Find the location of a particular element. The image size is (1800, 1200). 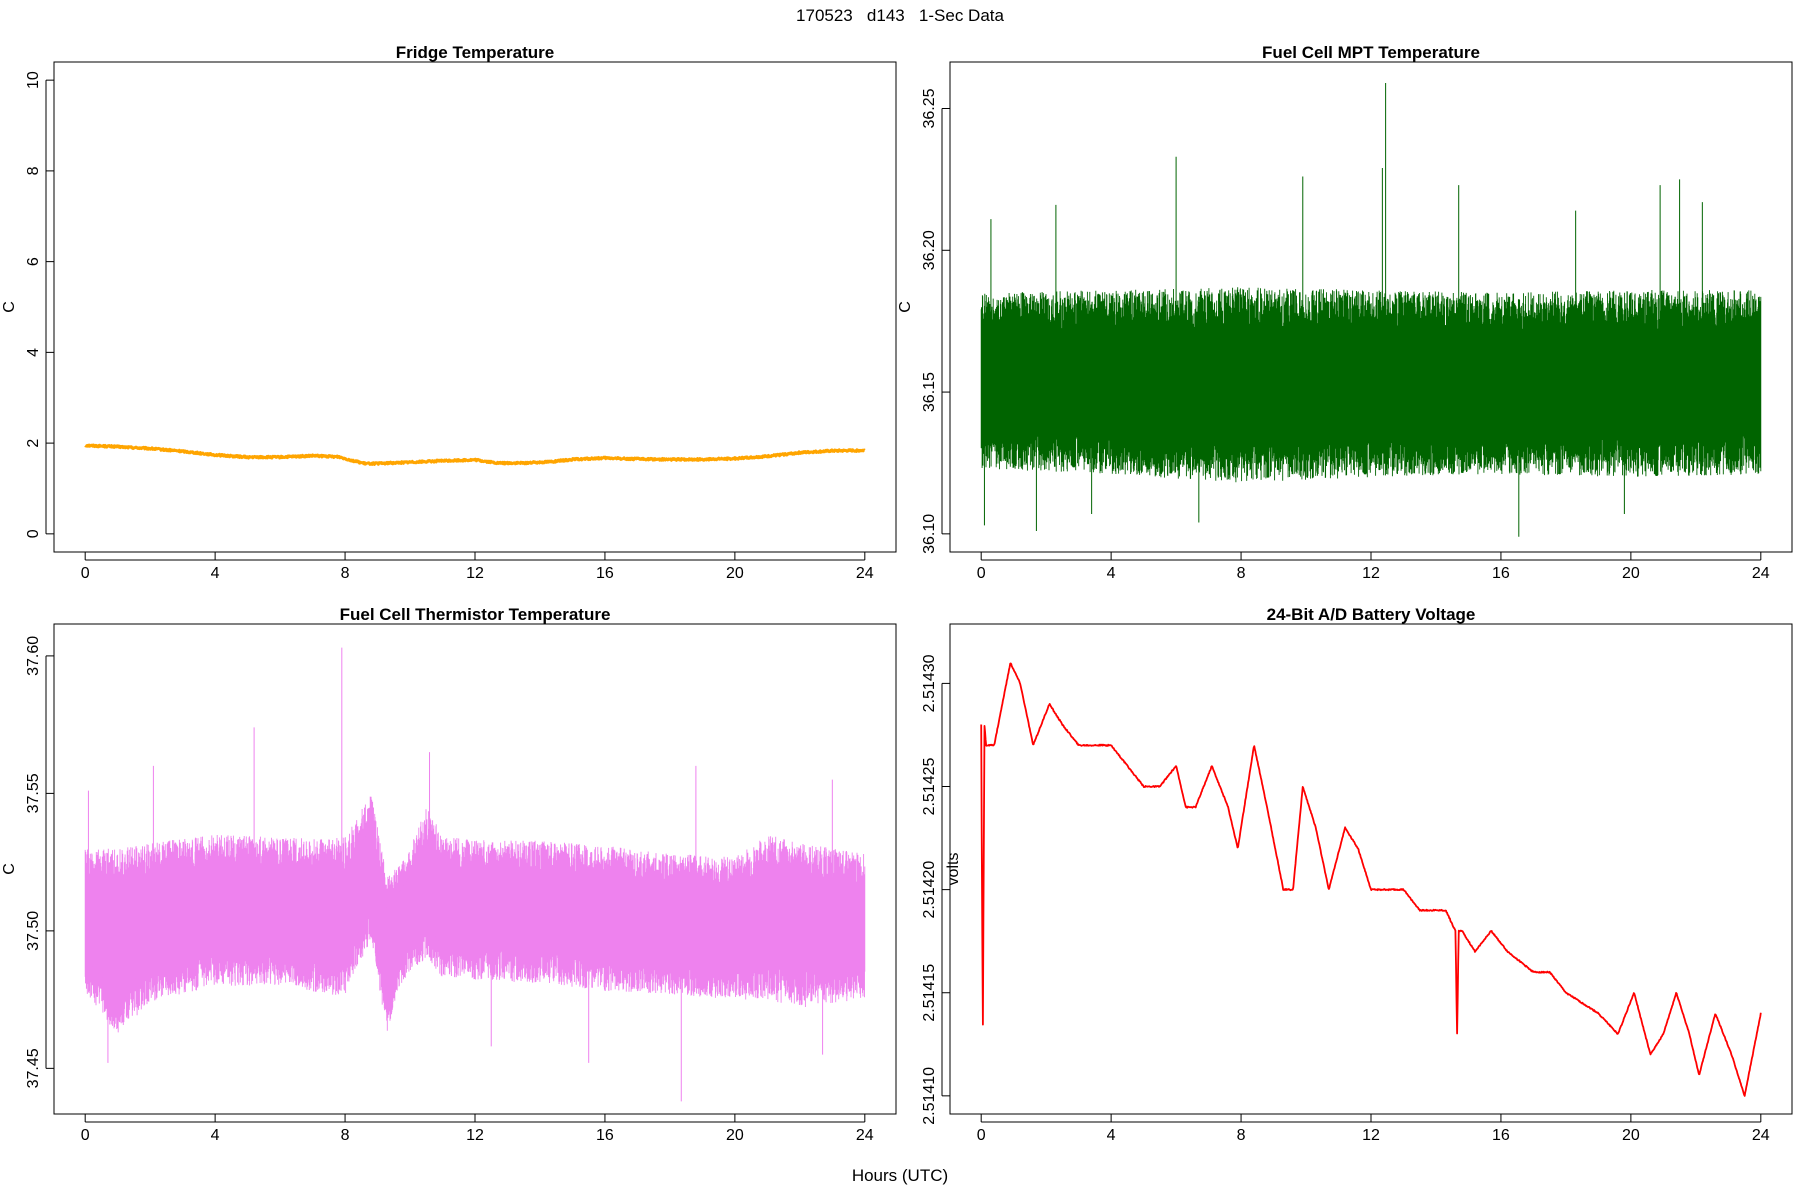

y-axis-label: volts is located at coordinates (953, 869).